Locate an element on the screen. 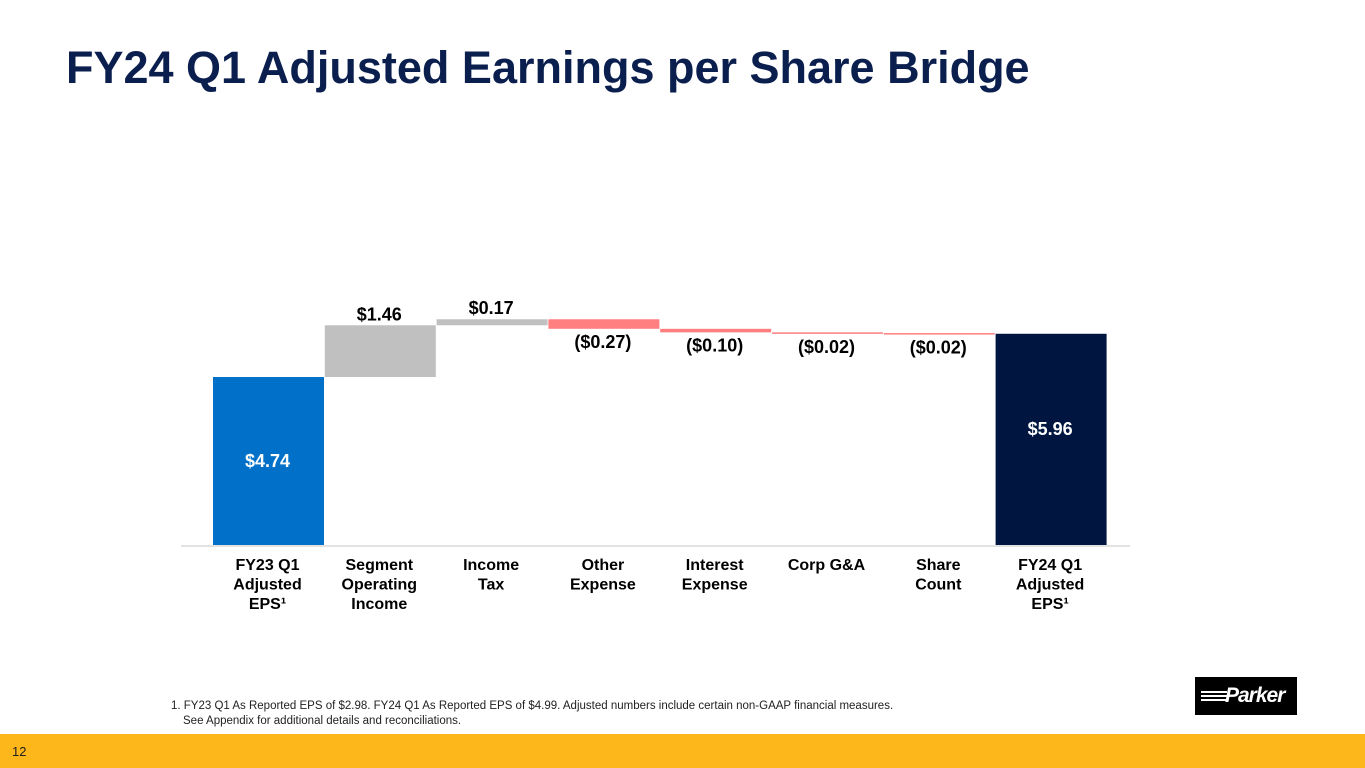  footer-bar: 12 is located at coordinates (682, 751).